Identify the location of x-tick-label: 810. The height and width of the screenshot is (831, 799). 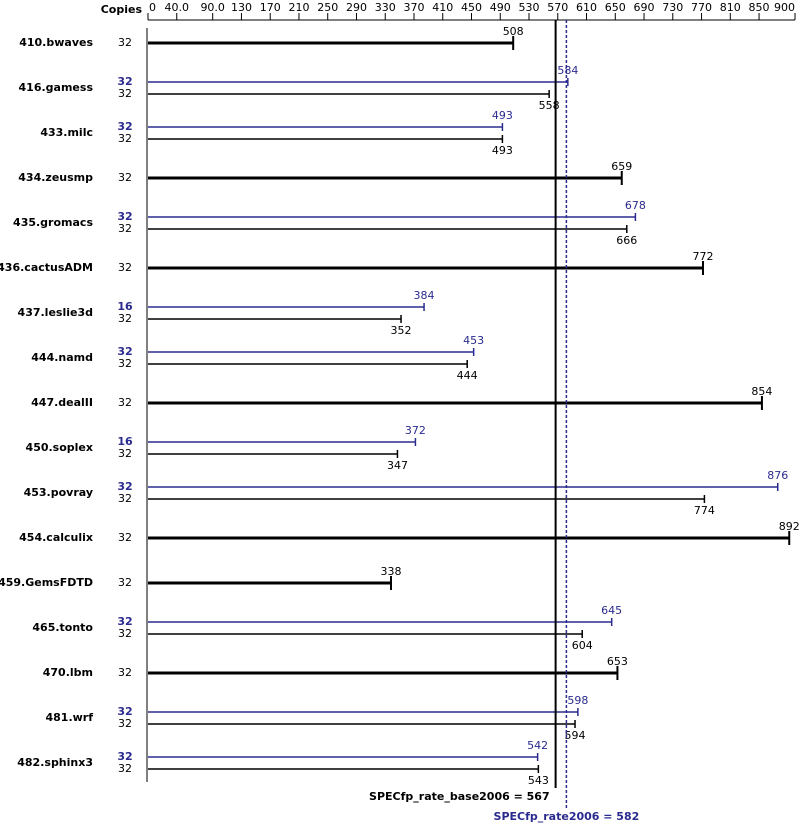
(730, 7).